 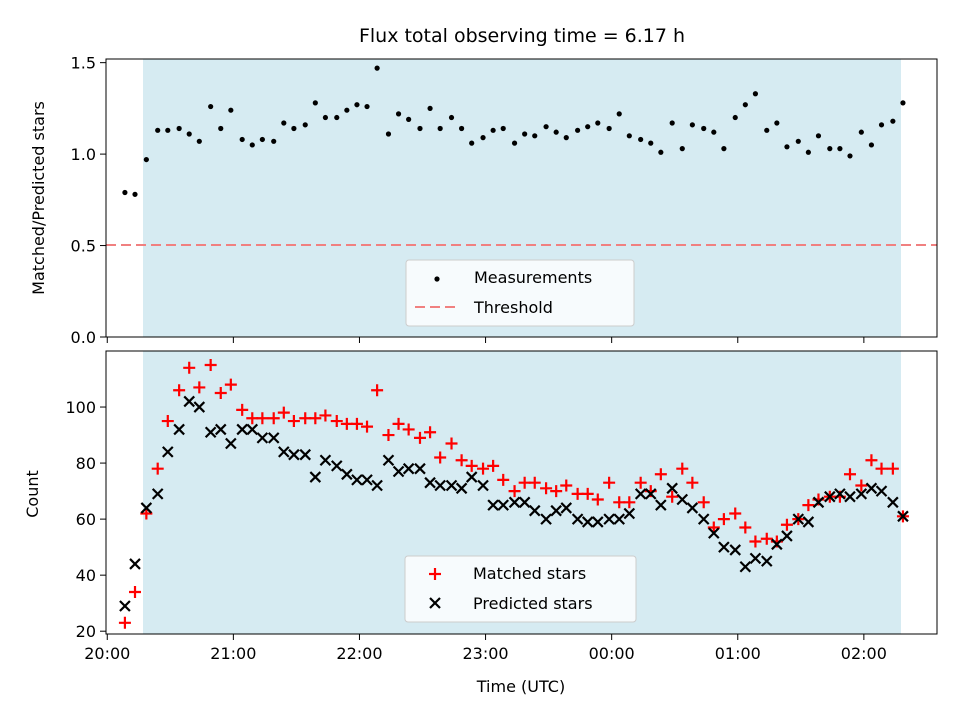 I want to click on legend-box, so click(x=520, y=293).